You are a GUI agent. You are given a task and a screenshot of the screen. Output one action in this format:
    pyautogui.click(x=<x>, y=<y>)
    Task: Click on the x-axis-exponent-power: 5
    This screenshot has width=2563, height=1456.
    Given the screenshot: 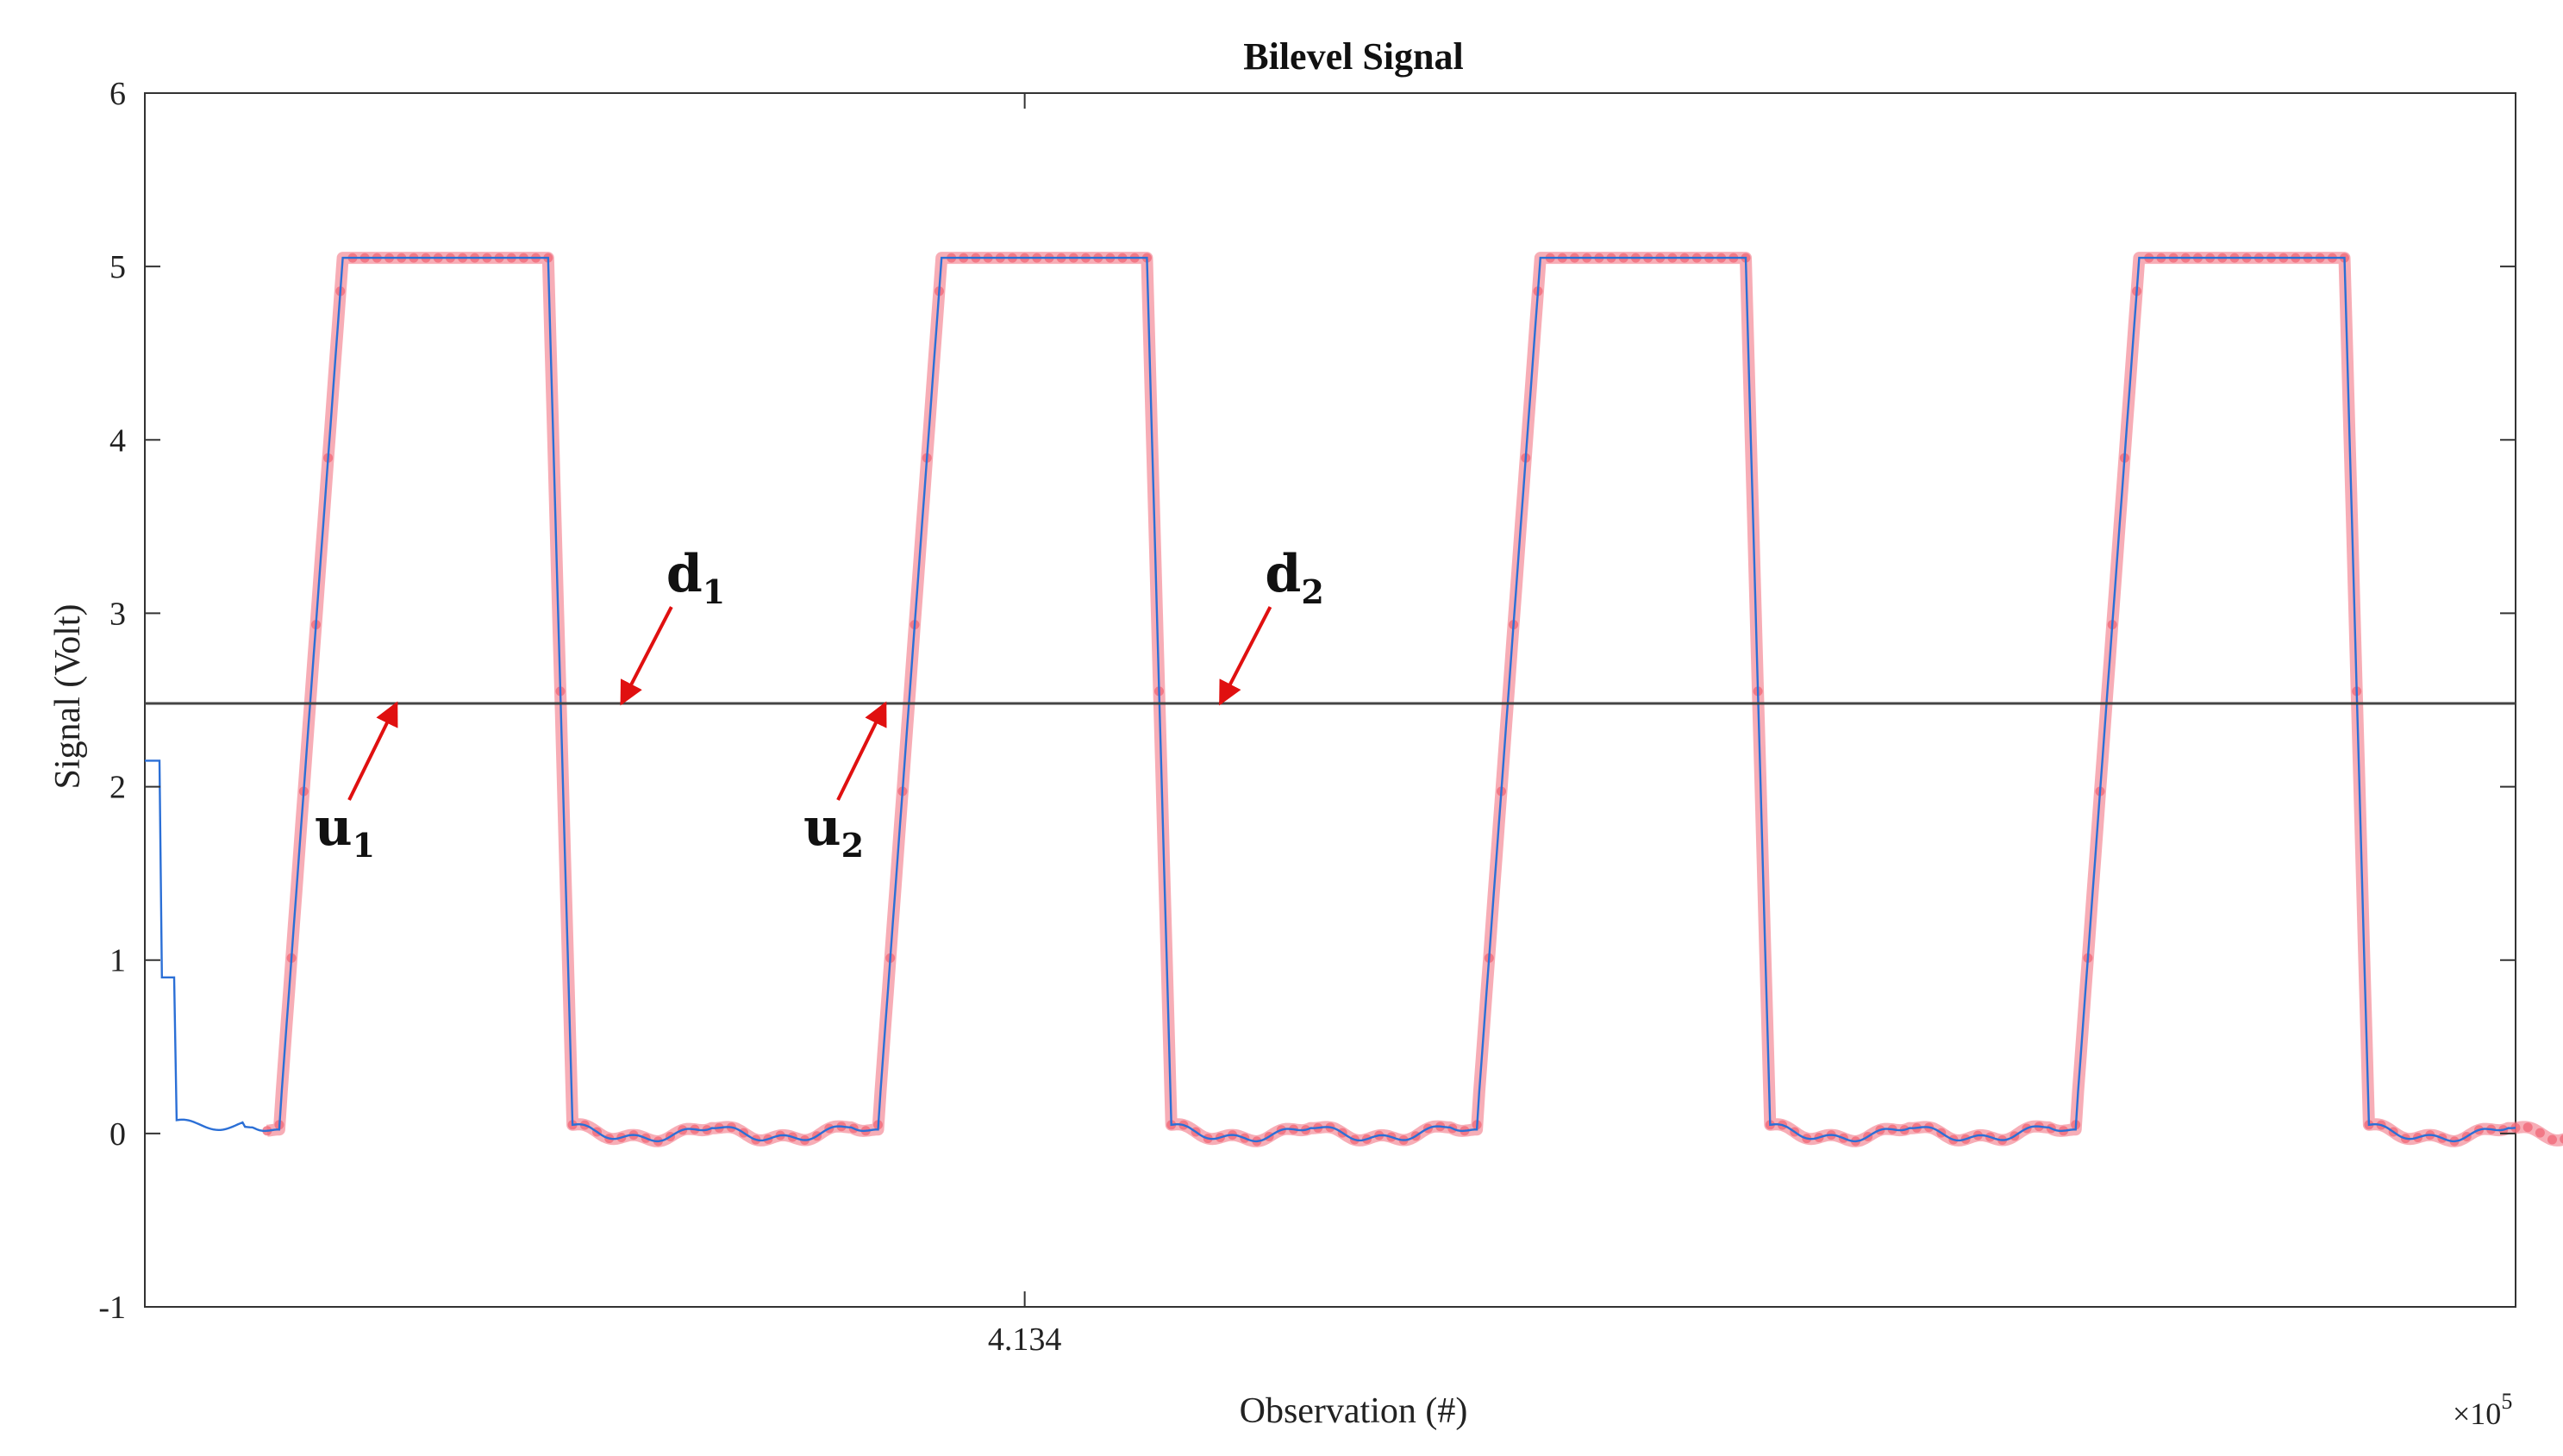 What is the action you would take?
    pyautogui.click(x=2506, y=1402)
    